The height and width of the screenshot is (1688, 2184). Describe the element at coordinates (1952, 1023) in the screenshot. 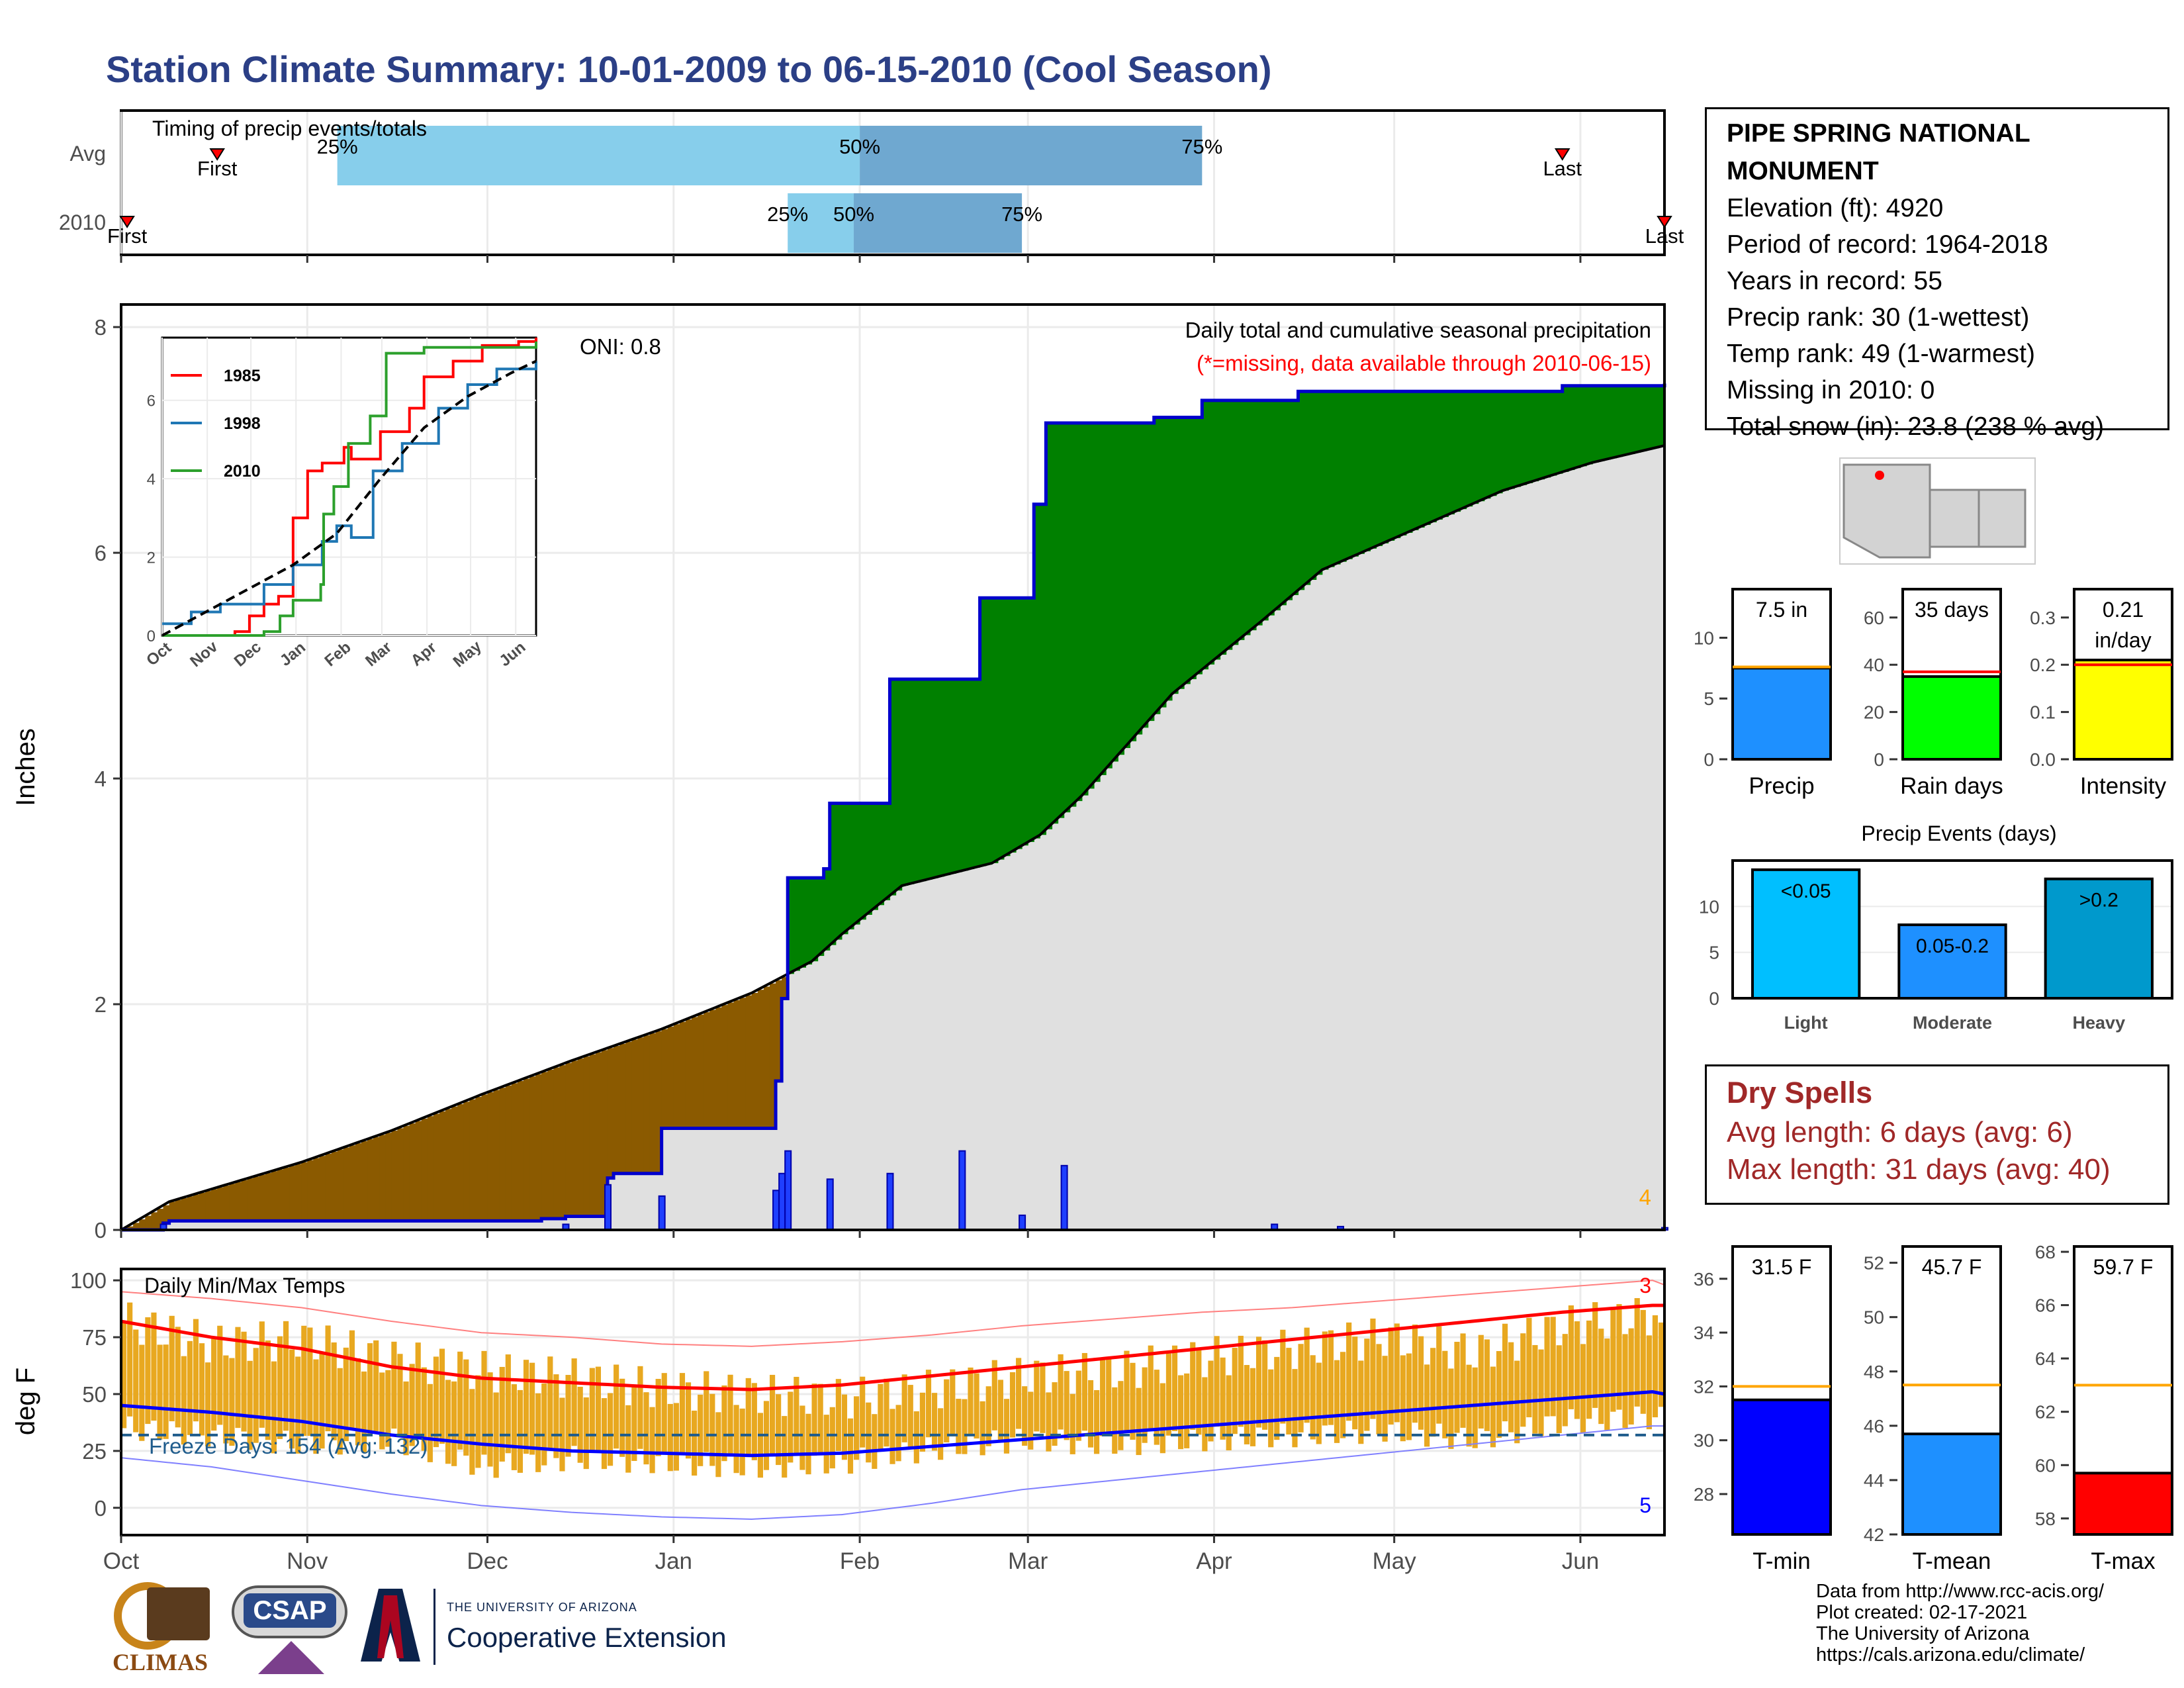

I see `event-category-label: Moderate` at that location.